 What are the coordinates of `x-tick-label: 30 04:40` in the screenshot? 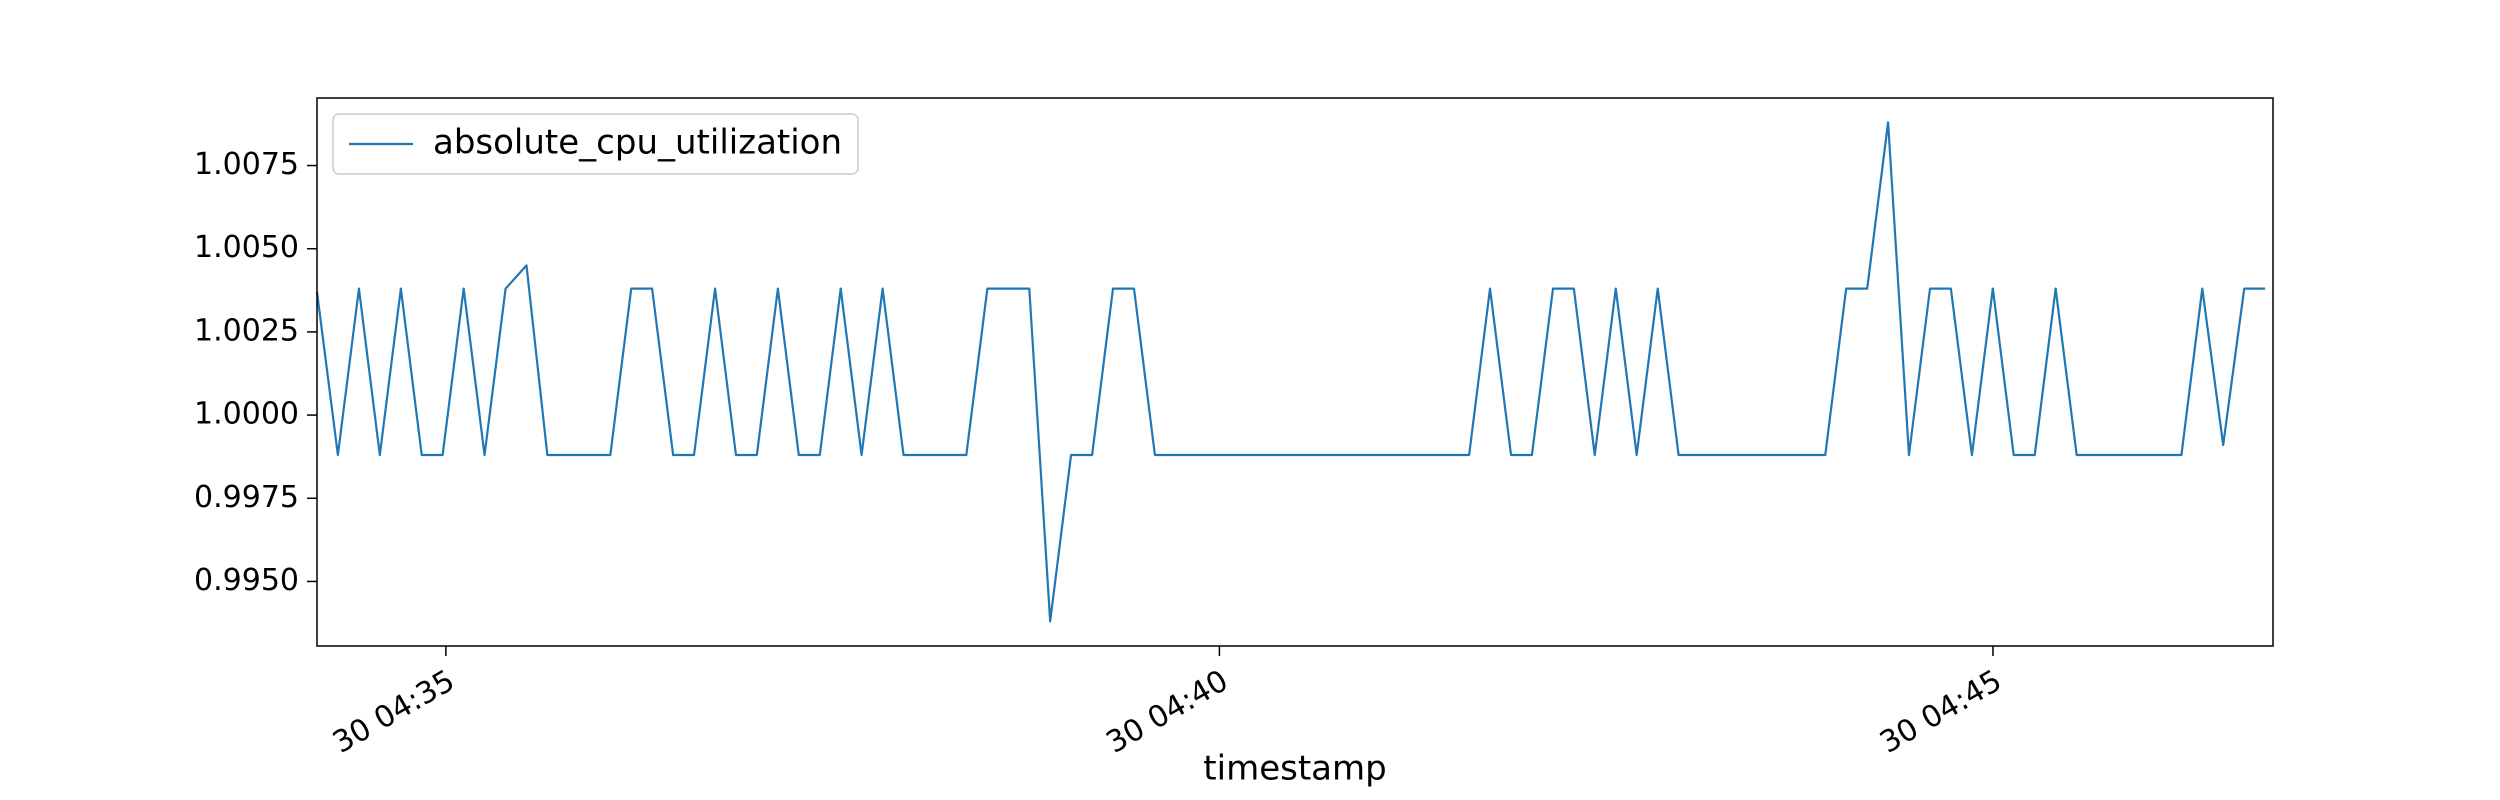 It's located at (1168, 711).